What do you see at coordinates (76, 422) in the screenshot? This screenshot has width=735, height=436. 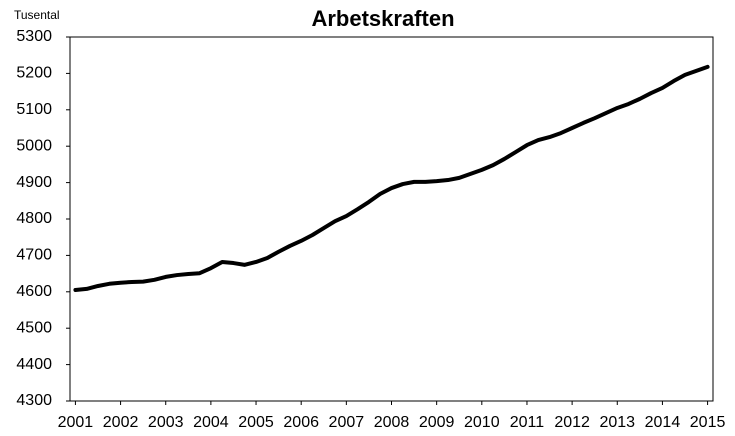 I see `x-tick-label: 2001` at bounding box center [76, 422].